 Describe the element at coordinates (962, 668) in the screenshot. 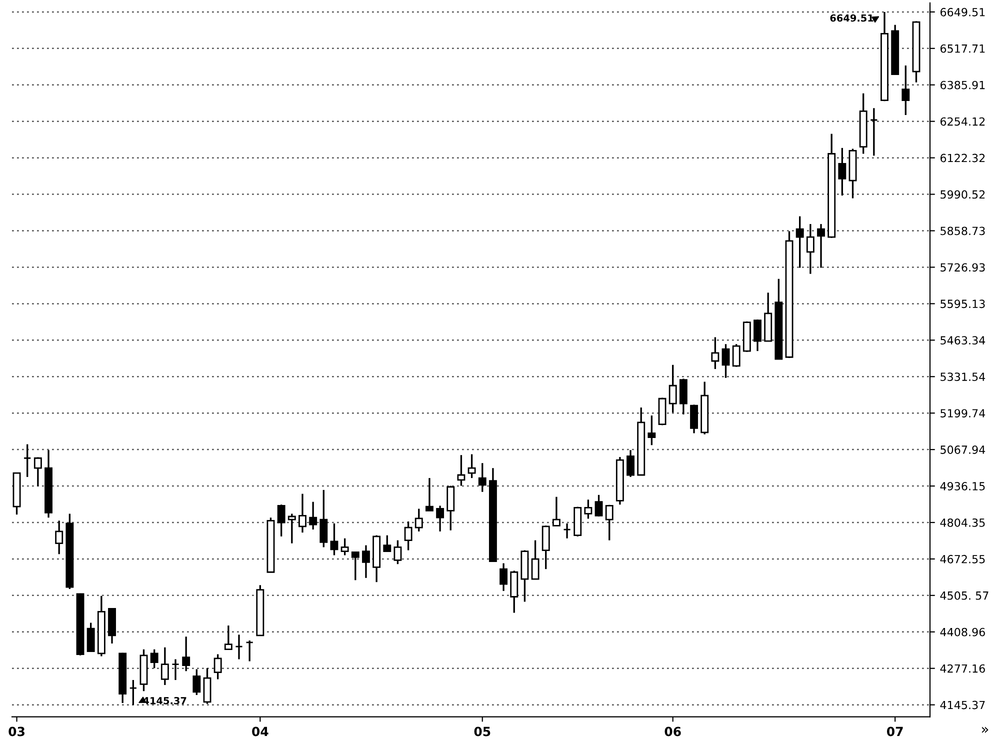

I see `y-tick-label: 4277.16` at that location.